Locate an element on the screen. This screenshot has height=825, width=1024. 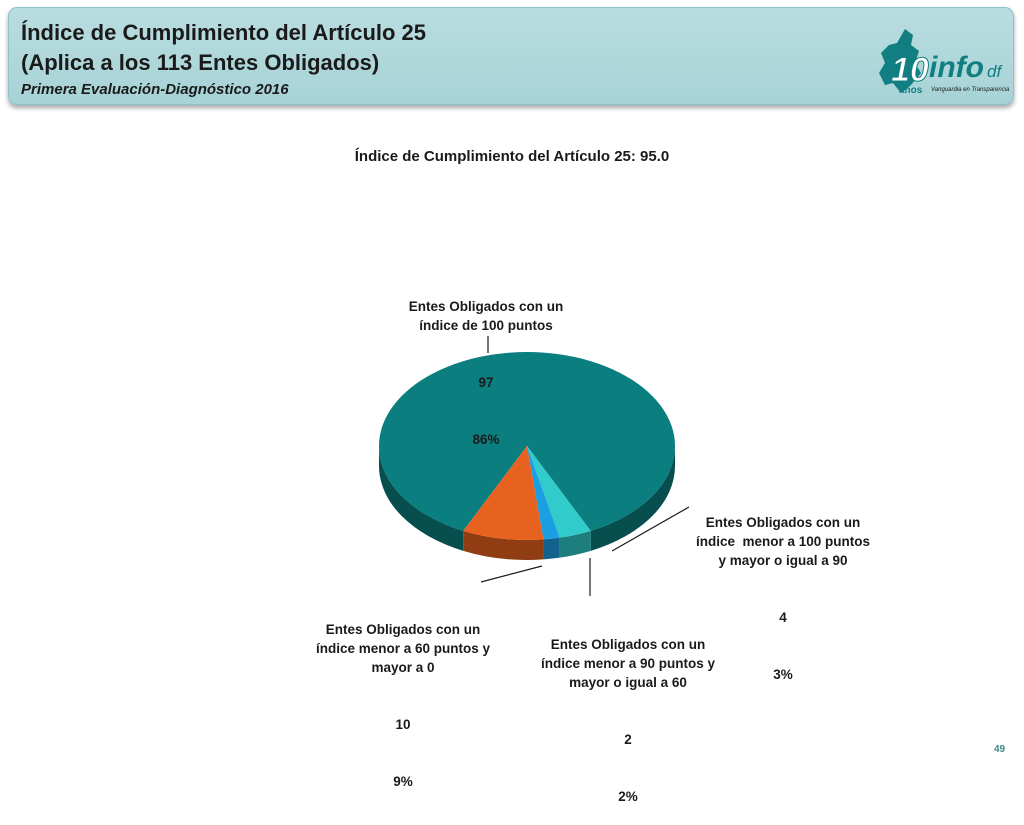
pie-chart is located at coordinates (534, 466).